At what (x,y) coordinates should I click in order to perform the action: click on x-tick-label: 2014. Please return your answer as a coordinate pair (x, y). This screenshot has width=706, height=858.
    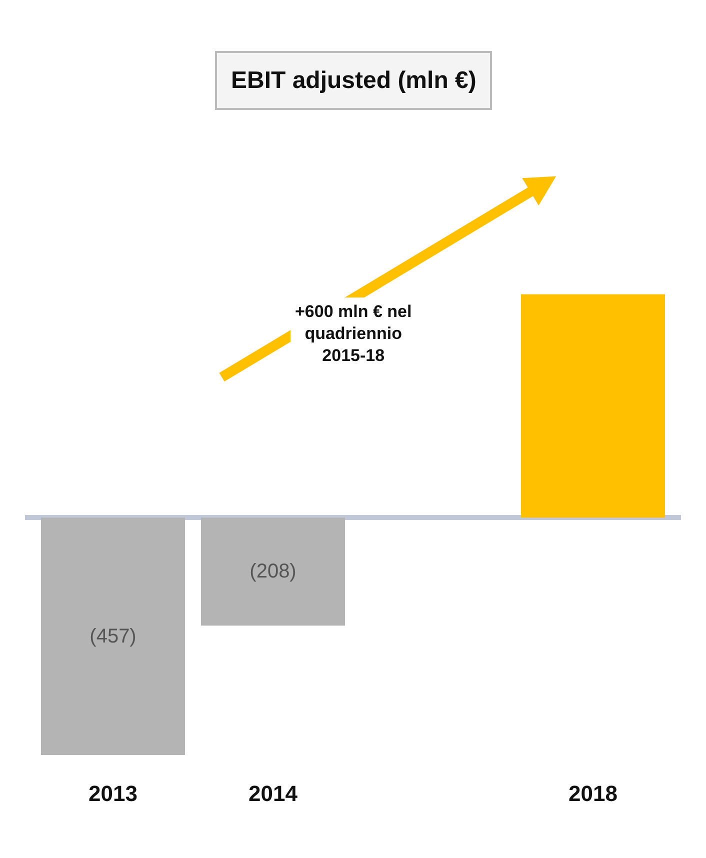
    Looking at the image, I should click on (273, 793).